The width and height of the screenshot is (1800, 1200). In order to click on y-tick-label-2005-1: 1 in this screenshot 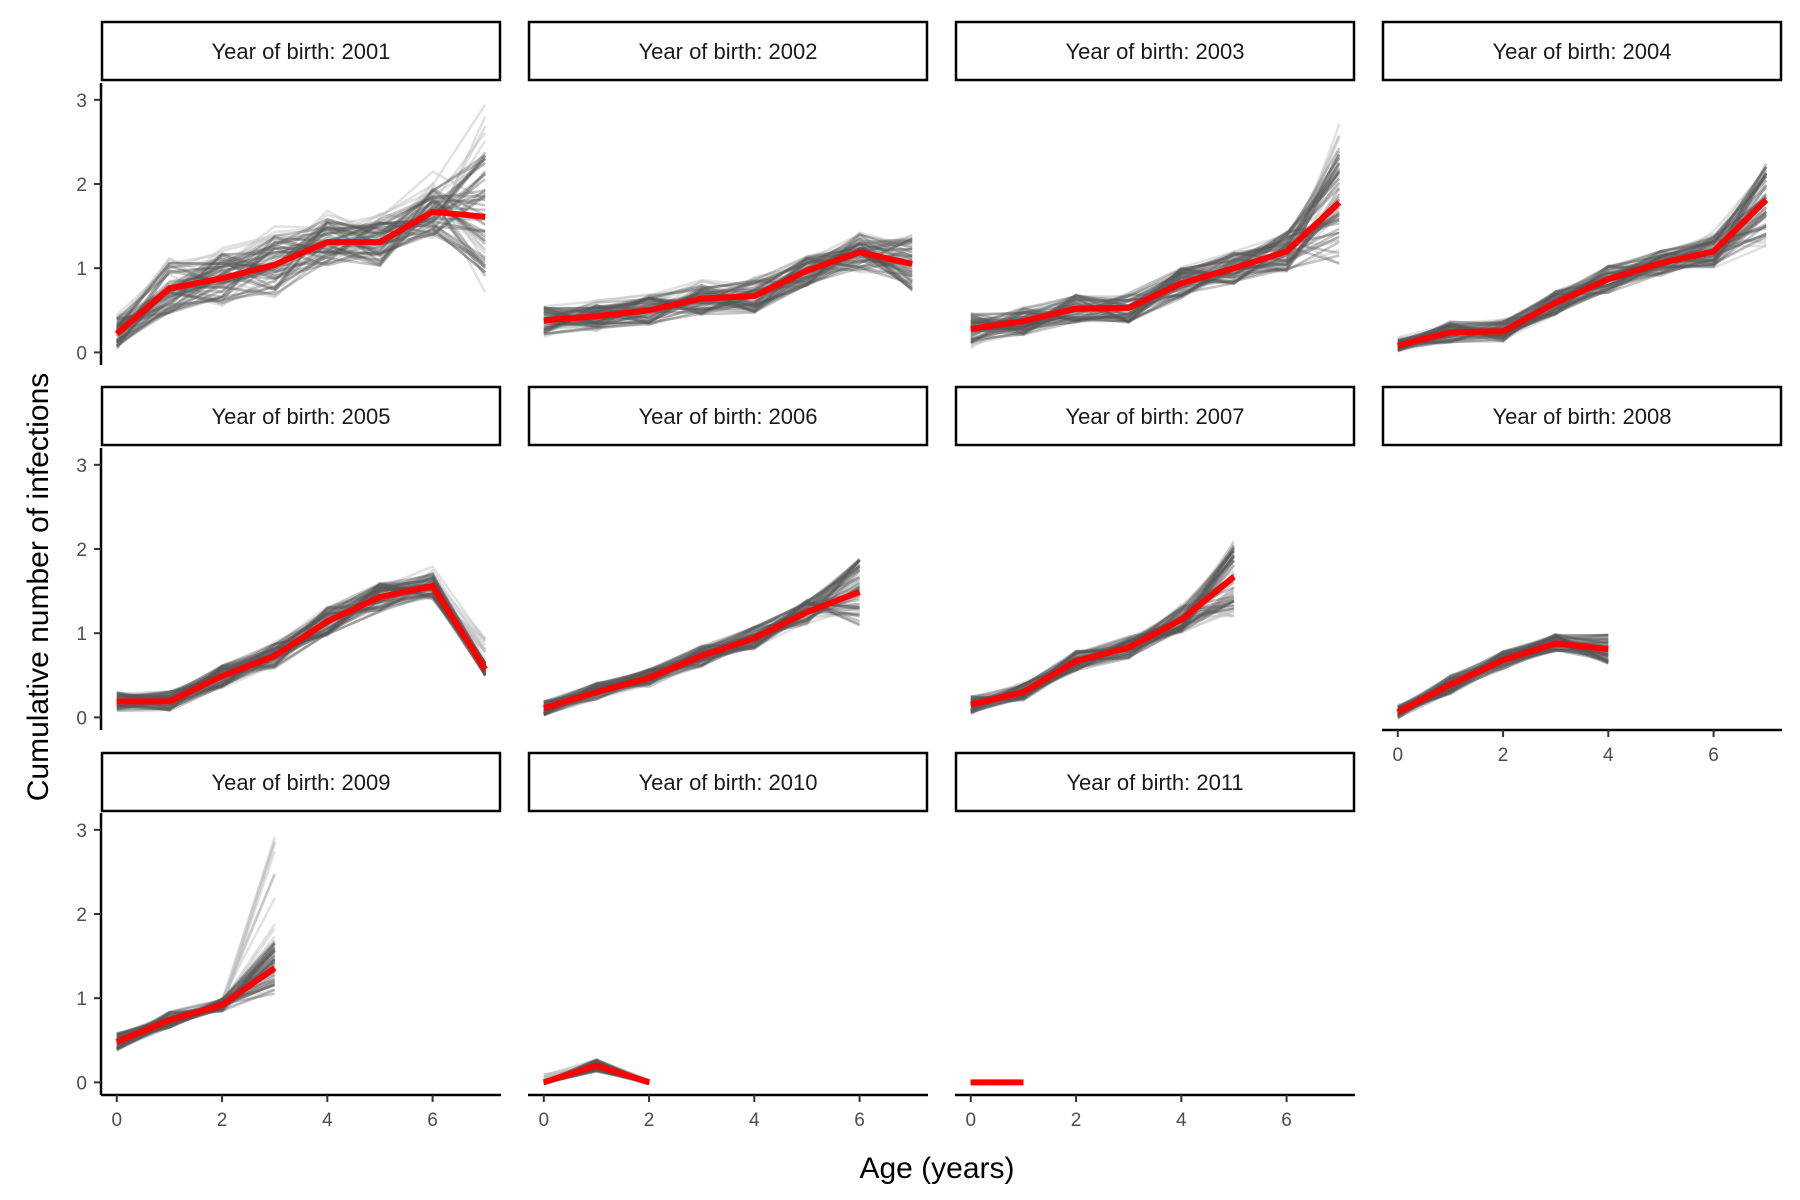, I will do `click(81, 634)`.